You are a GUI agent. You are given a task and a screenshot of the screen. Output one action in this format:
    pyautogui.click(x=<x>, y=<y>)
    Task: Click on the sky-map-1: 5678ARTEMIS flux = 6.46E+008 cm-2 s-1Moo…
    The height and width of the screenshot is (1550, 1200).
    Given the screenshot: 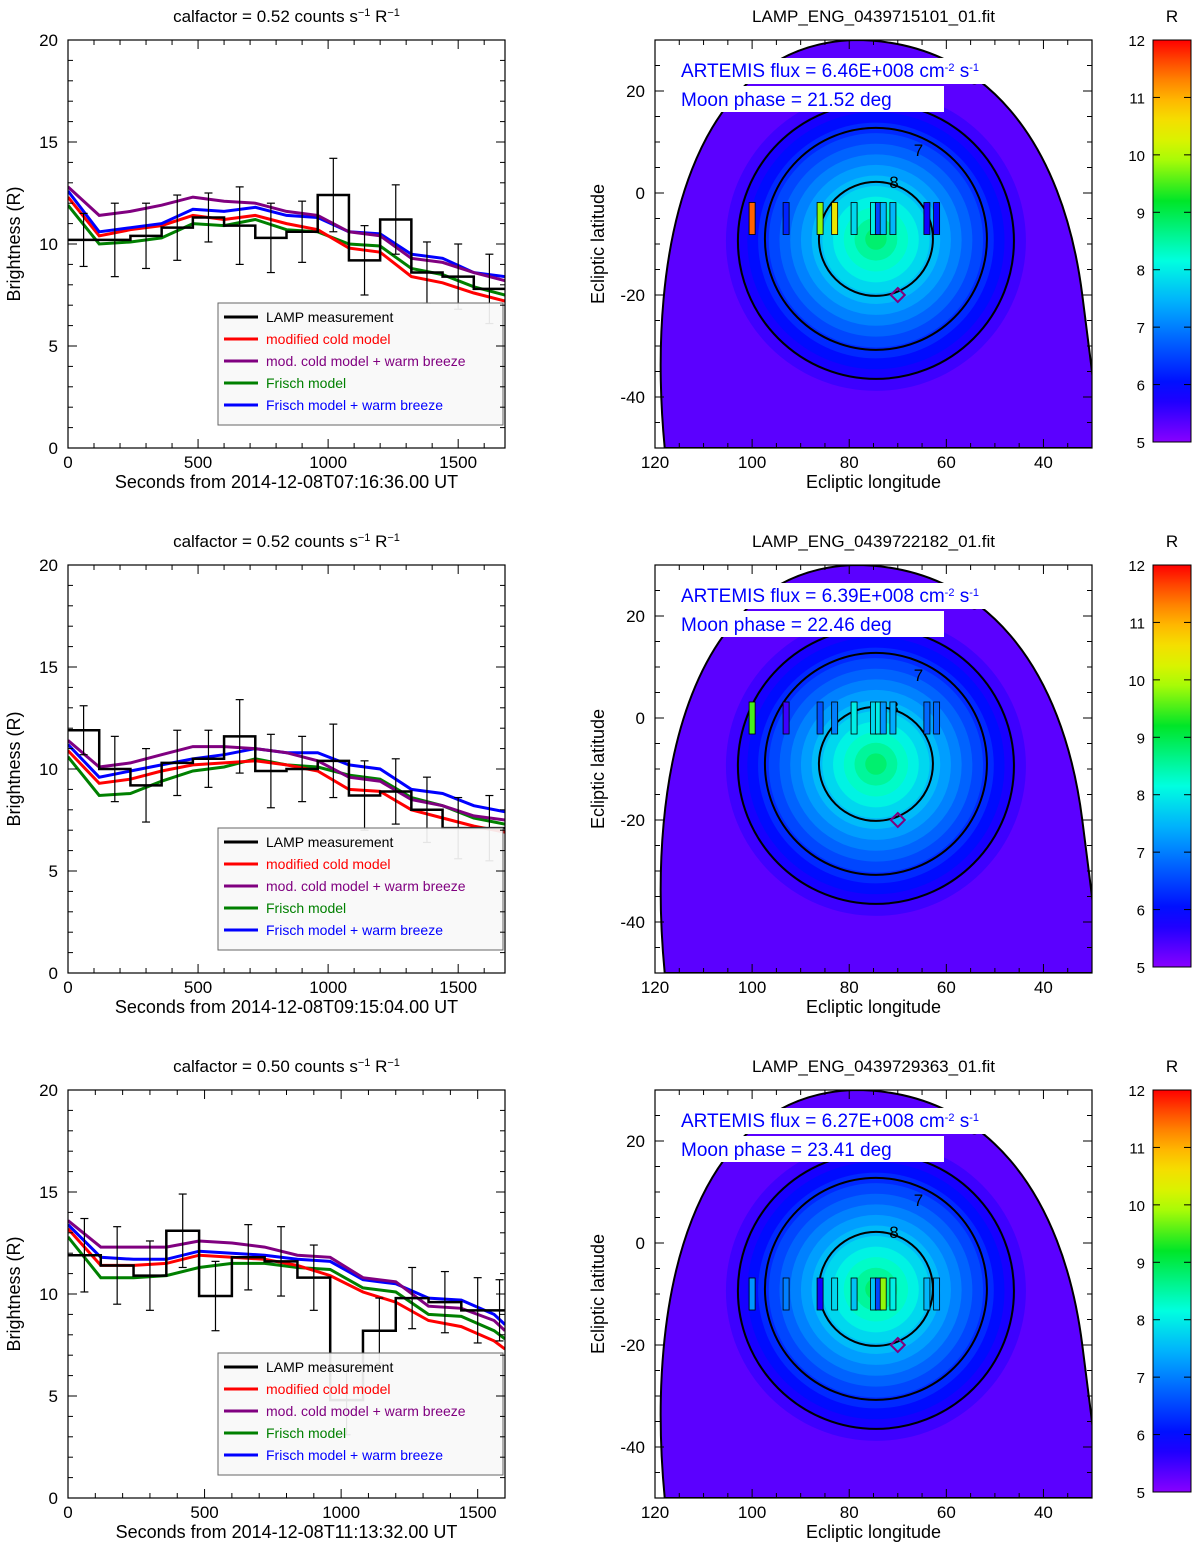 What is the action you would take?
    pyautogui.click(x=840, y=249)
    